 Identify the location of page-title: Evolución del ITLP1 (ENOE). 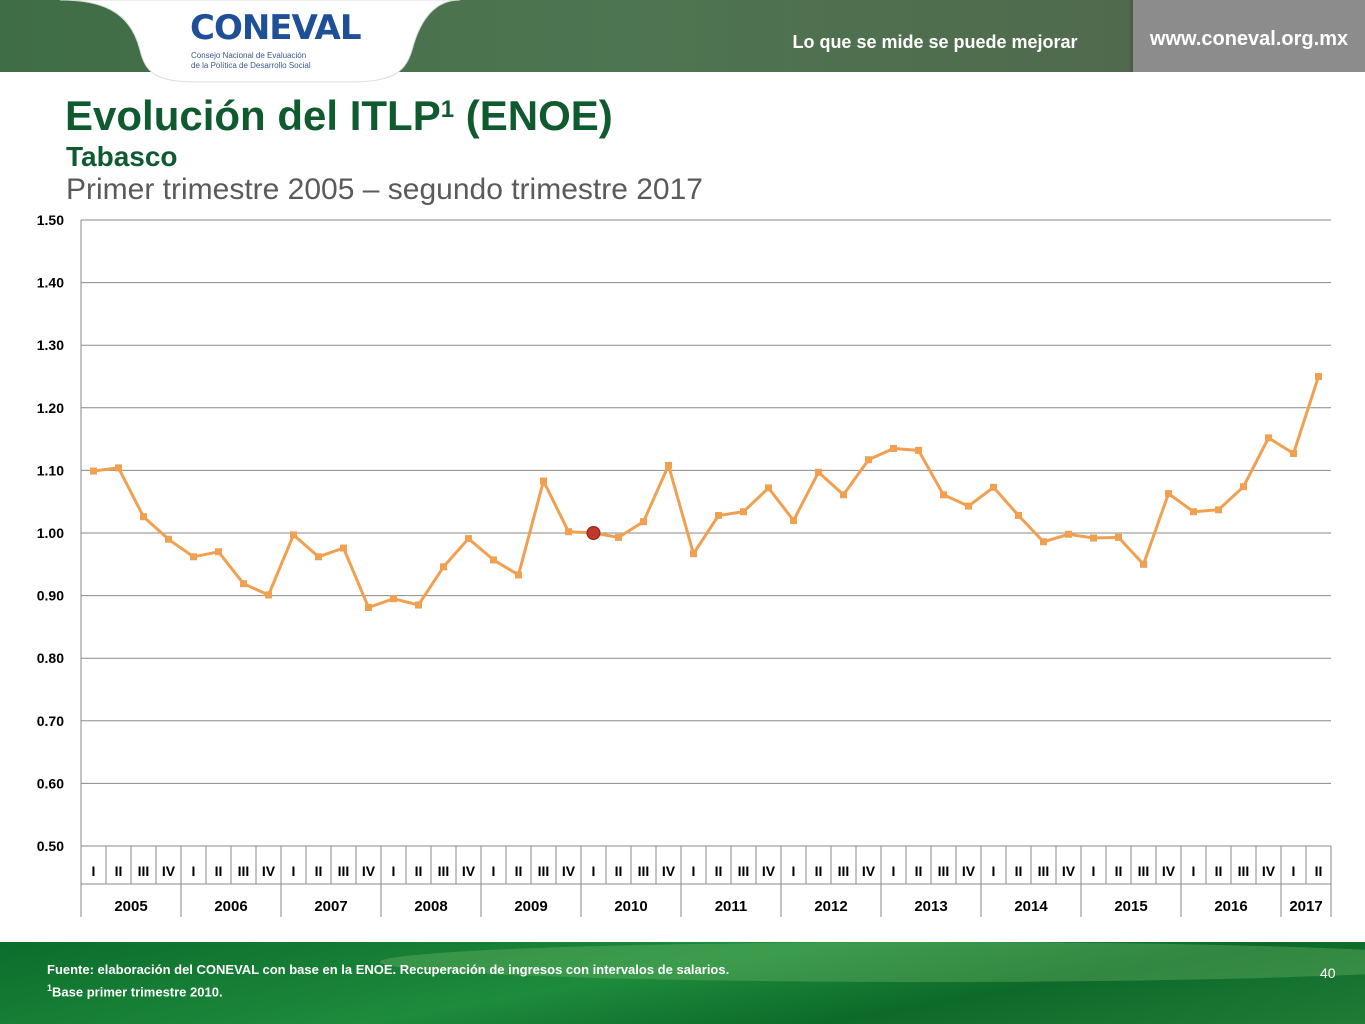
(339, 116).